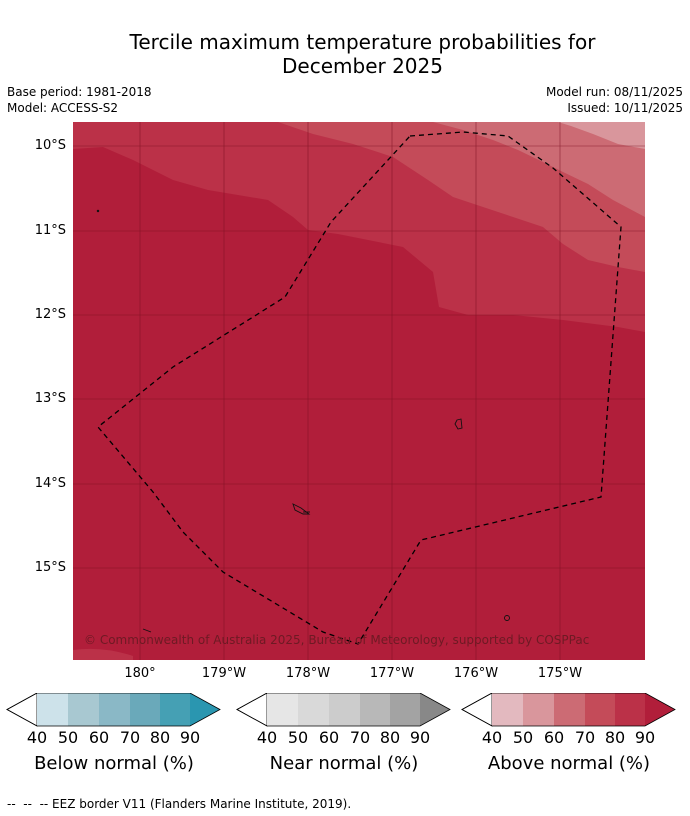  I want to click on tick-near-50: 50, so click(298, 737).